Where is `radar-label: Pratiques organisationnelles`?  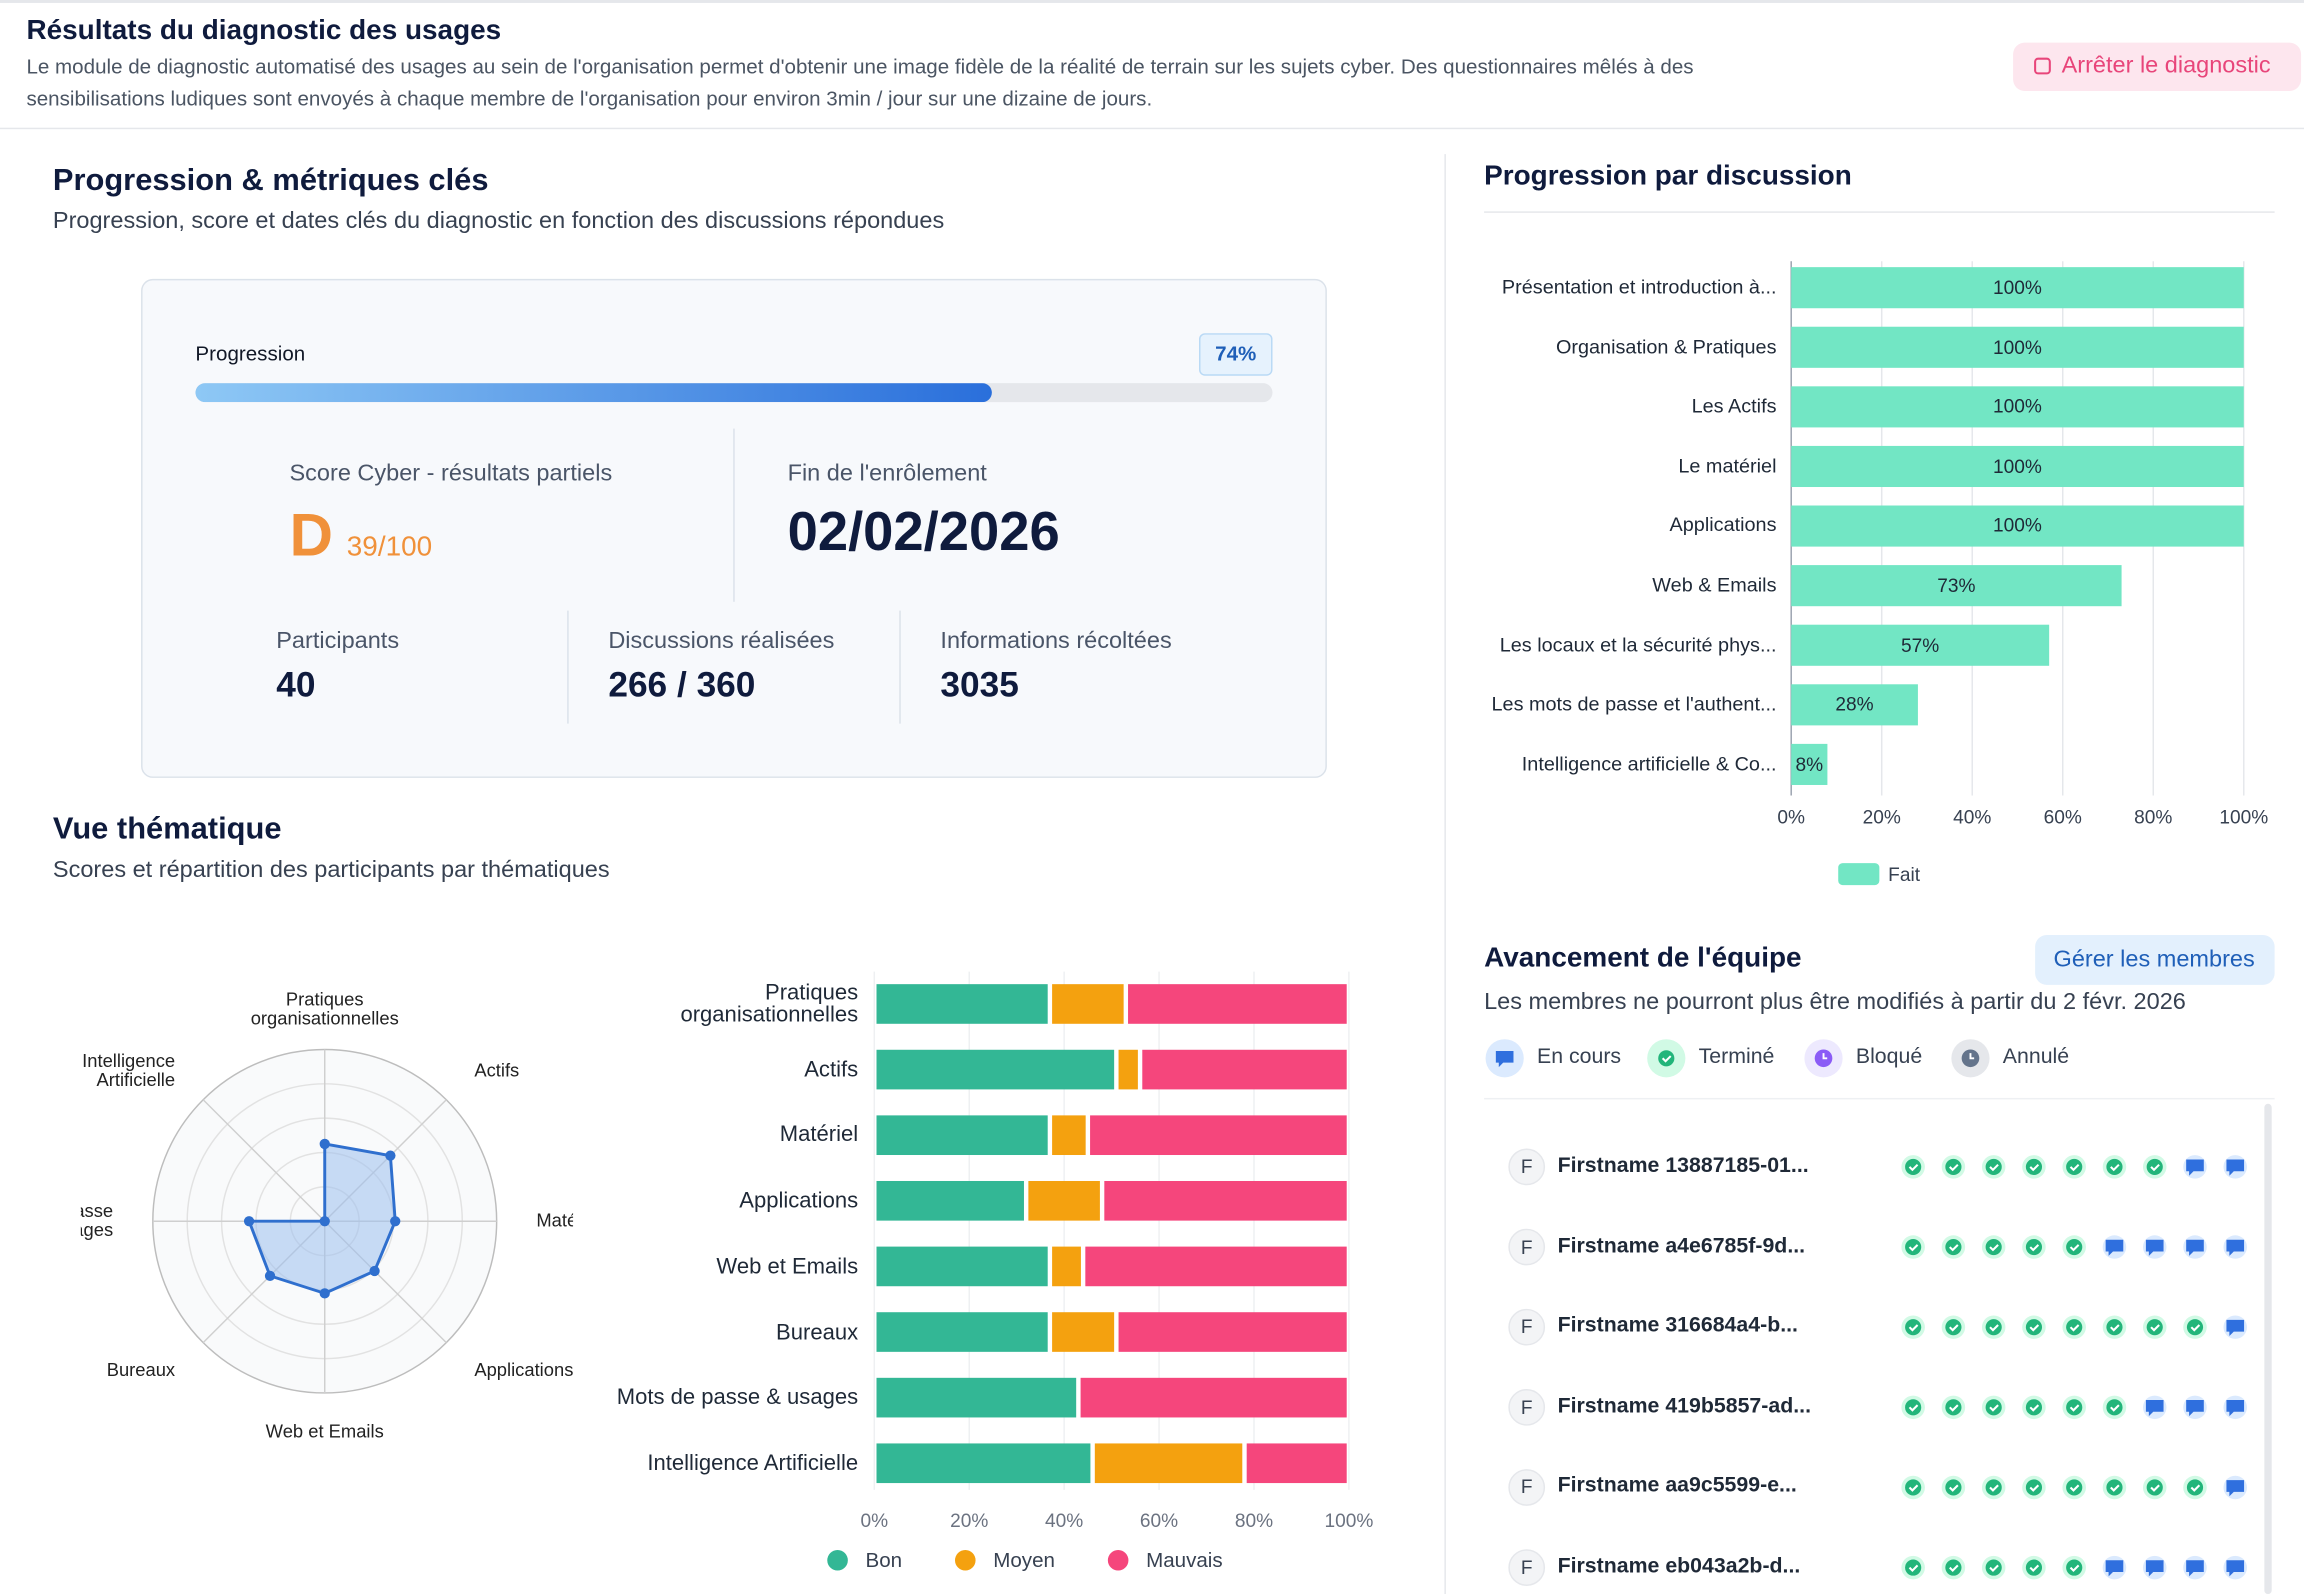 radar-label: Pratiques organisationnelles is located at coordinates (324, 1009).